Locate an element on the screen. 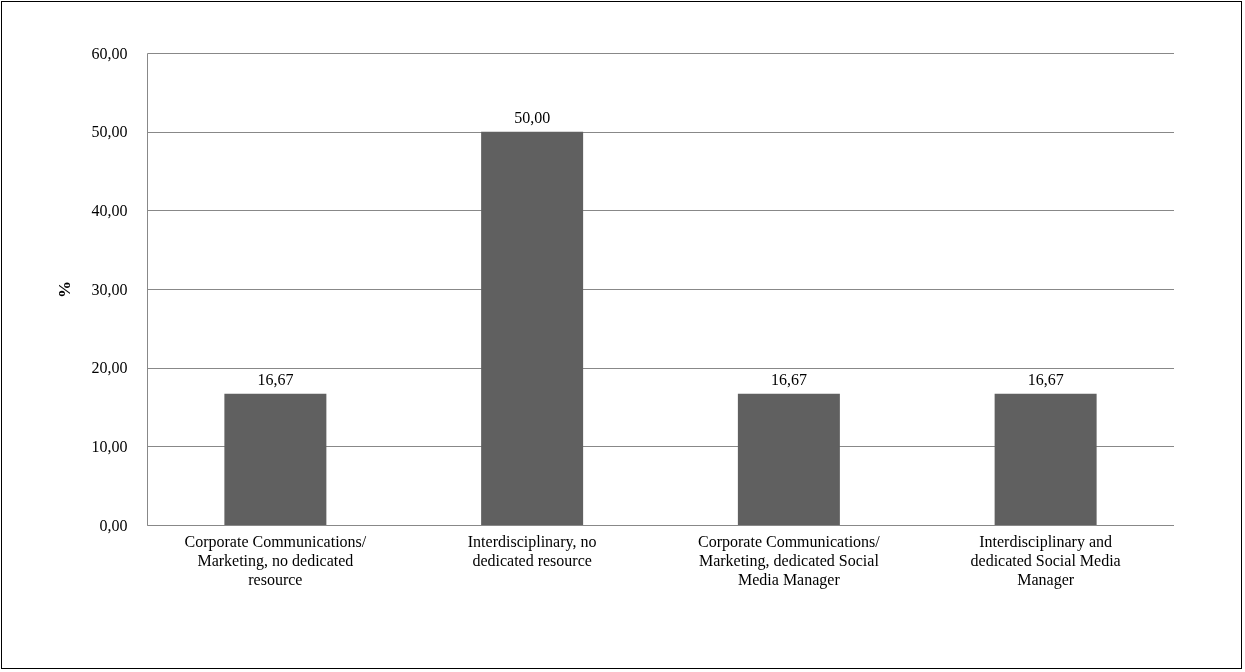  y-axis-title: % is located at coordinates (64, 289).